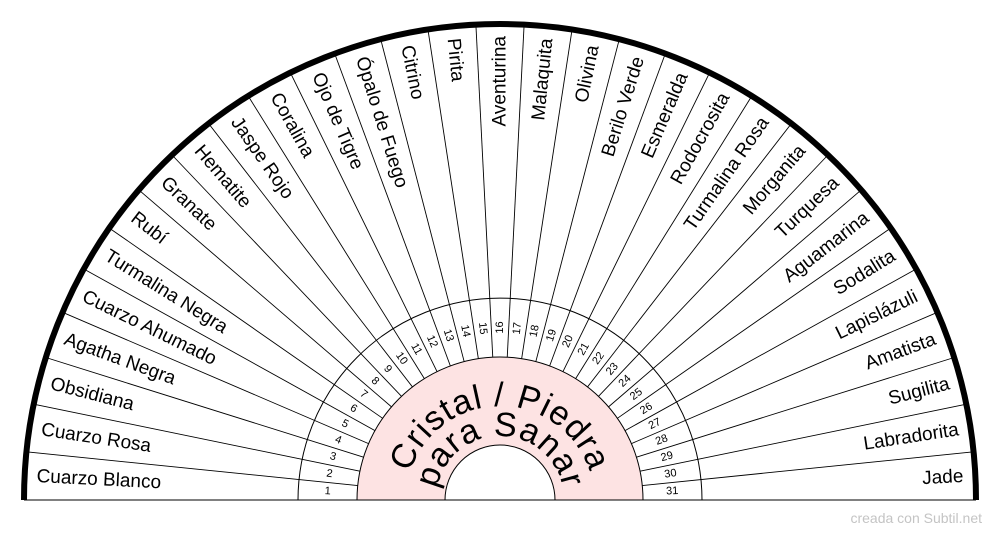 The image size is (1000, 540). I want to click on sector-number: 12, so click(432, 341).